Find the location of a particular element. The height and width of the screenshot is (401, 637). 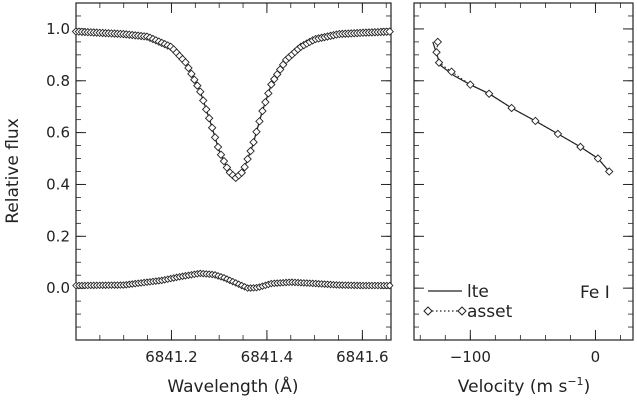

legend-asset-diamond-left is located at coordinates (428, 311).